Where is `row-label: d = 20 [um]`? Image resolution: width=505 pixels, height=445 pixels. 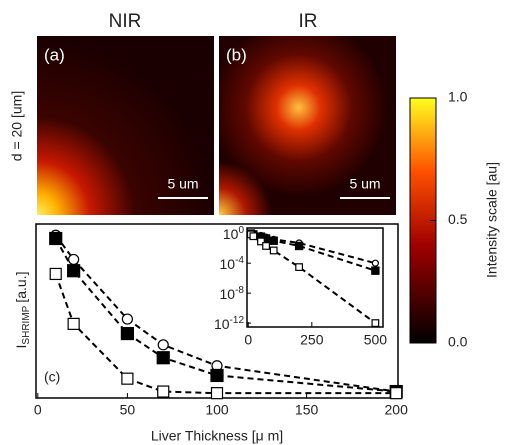
row-label: d = 20 [um] is located at coordinates (17, 126).